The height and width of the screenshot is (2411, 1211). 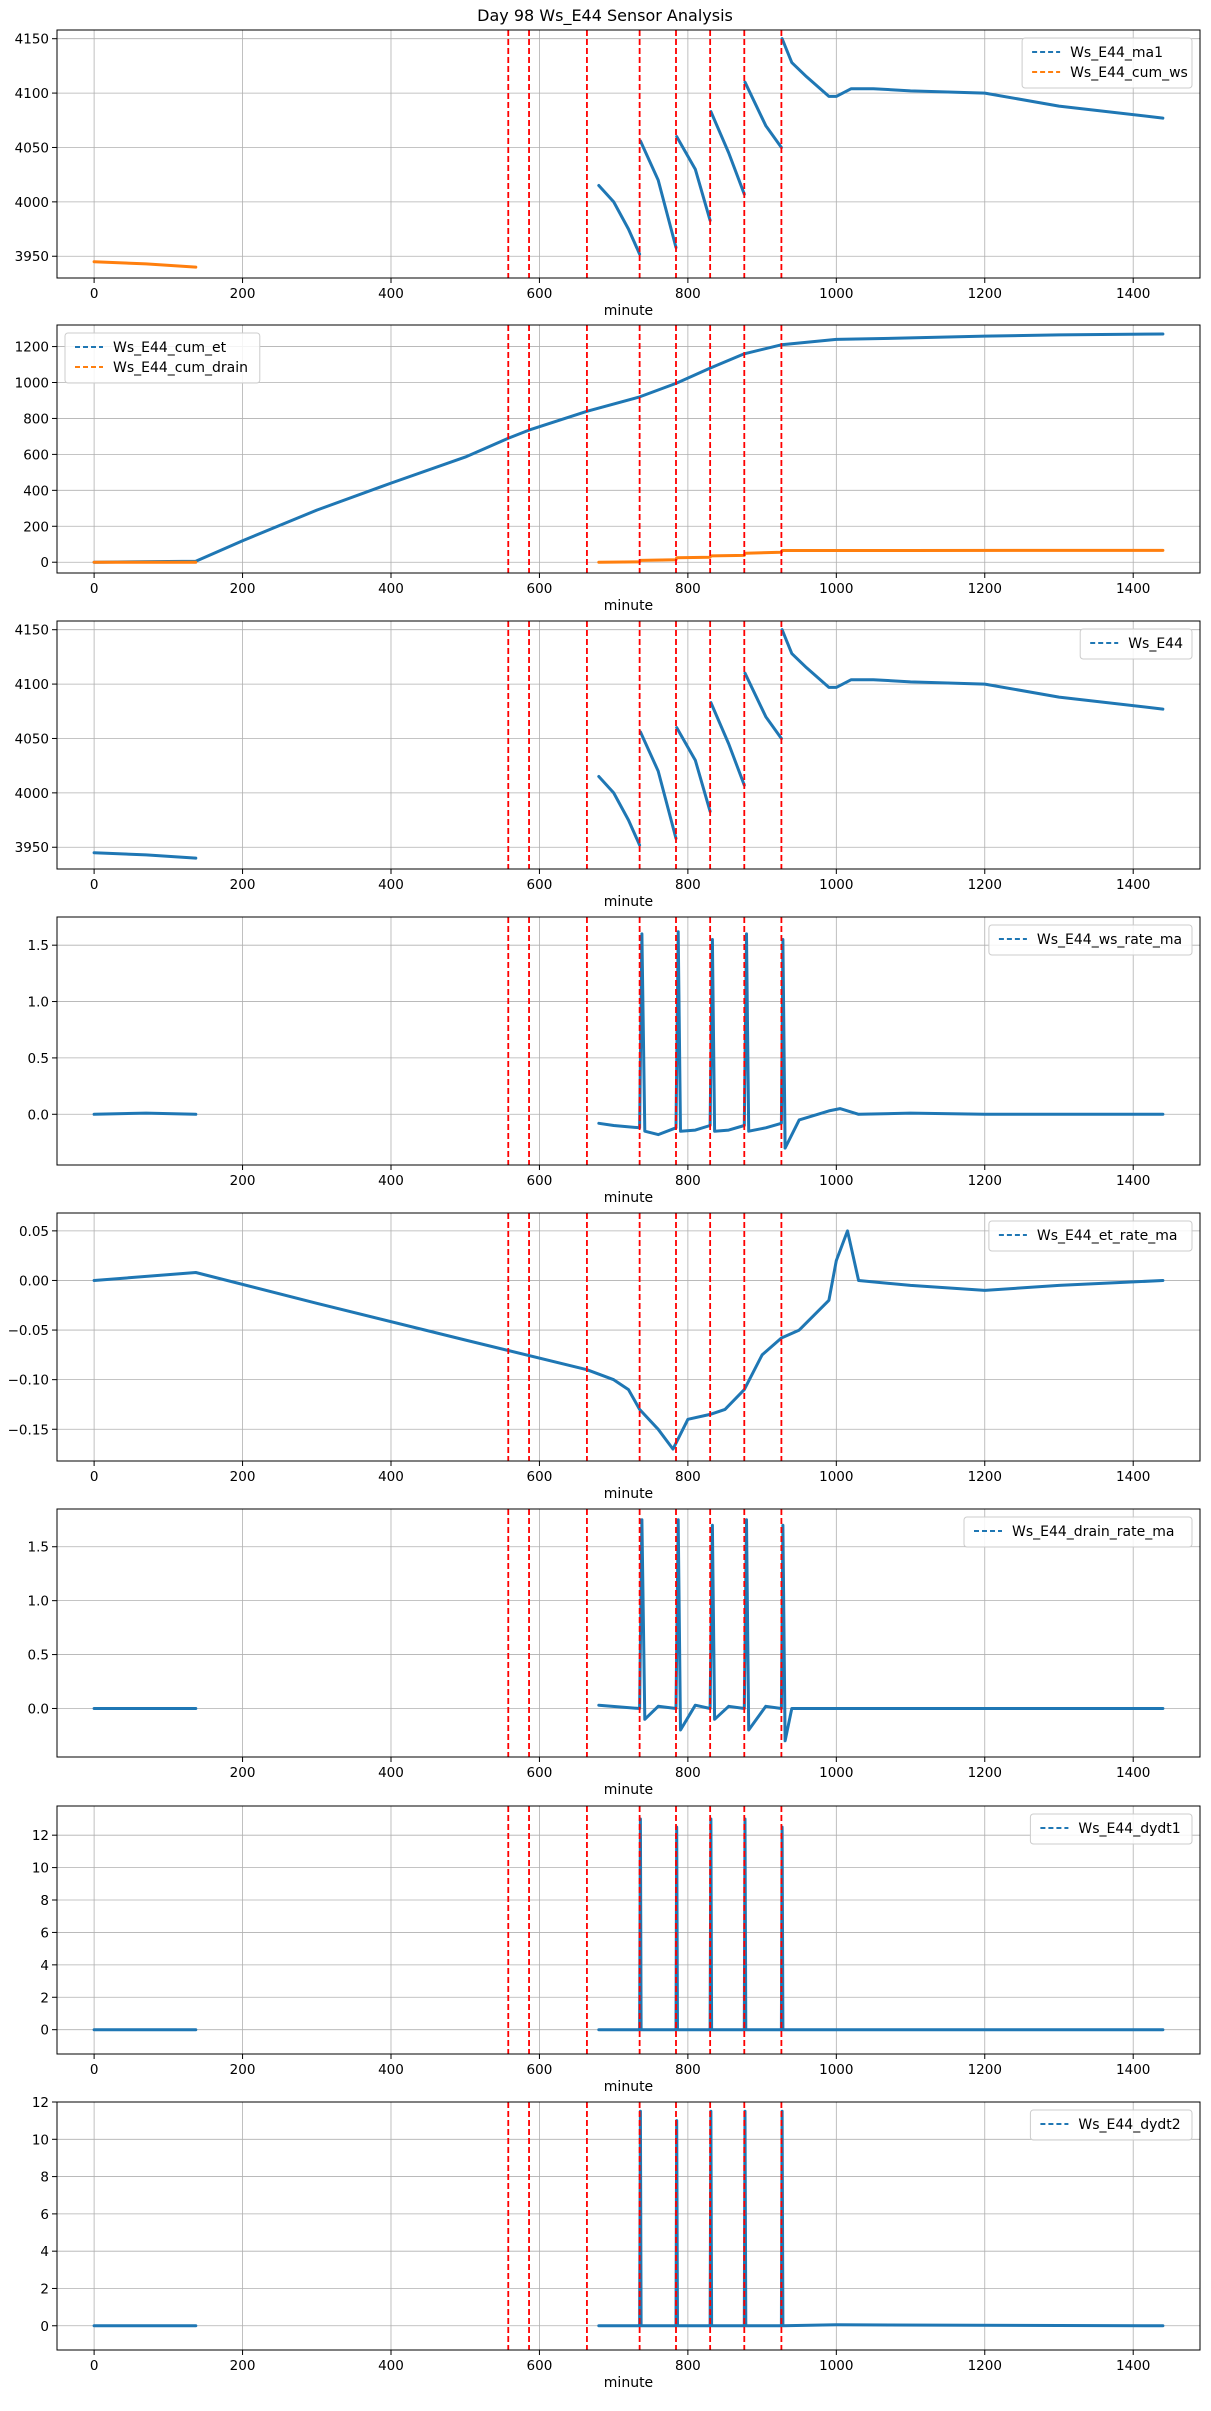 What do you see at coordinates (1107, 63) in the screenshot?
I see `legend: Ws_E44_ma1 Ws_E44_cum_ws` at bounding box center [1107, 63].